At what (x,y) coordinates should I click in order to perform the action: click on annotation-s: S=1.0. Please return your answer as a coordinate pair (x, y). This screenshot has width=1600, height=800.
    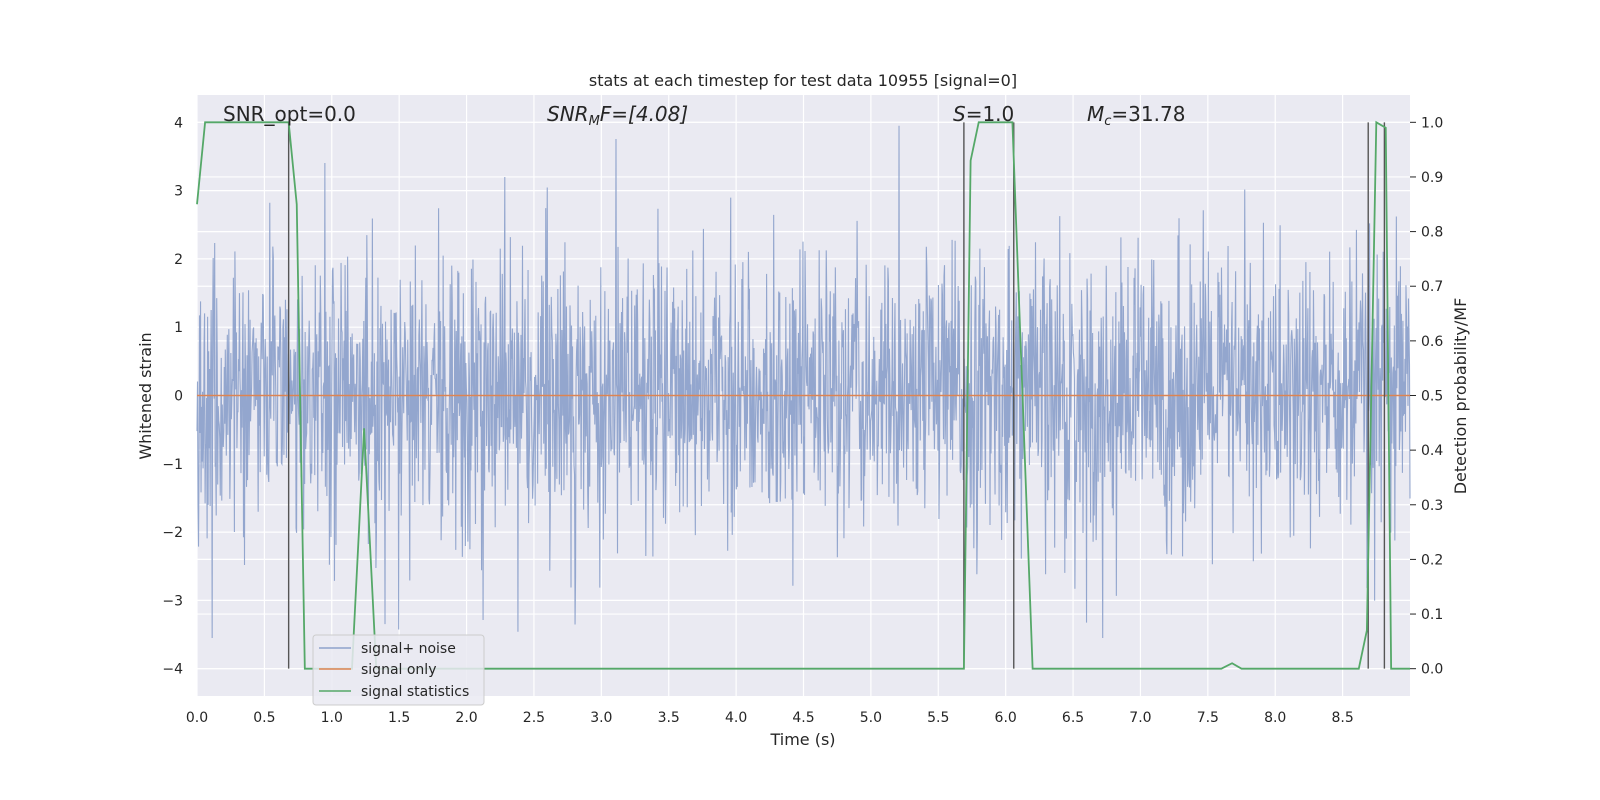
    Looking at the image, I should click on (983, 114).